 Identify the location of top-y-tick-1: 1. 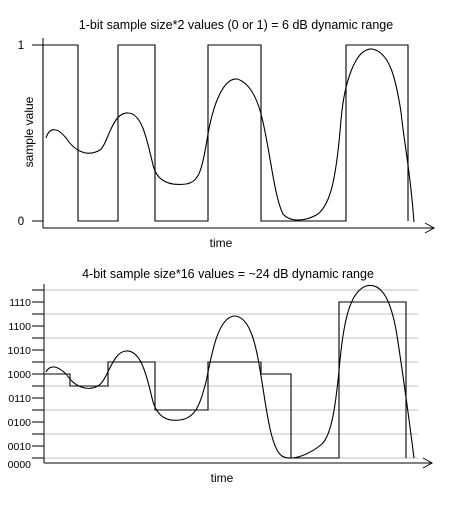
(21, 46).